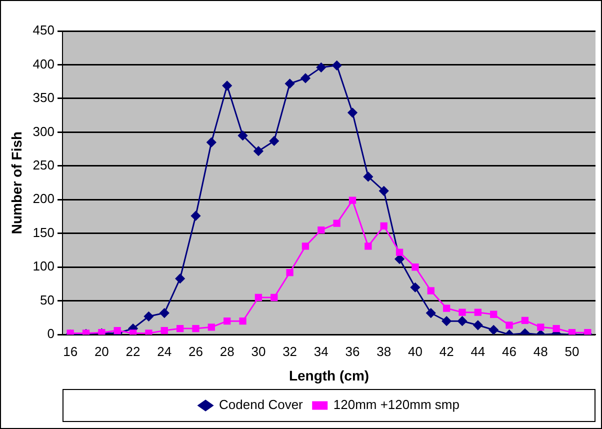  I want to click on y-tick-label: 0, so click(50, 334).